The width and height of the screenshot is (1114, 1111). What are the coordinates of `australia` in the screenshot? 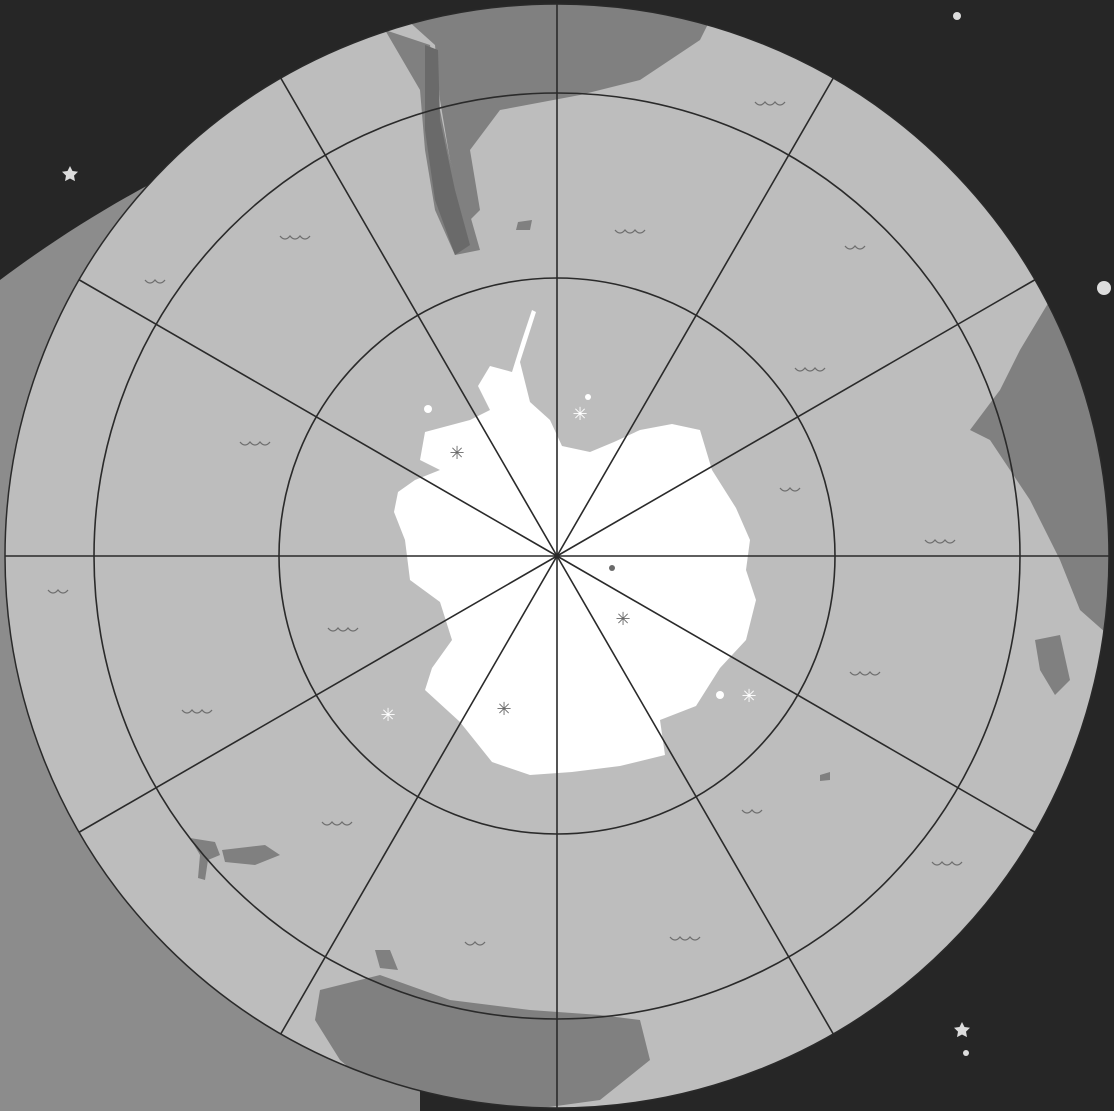 It's located at (482, 1041).